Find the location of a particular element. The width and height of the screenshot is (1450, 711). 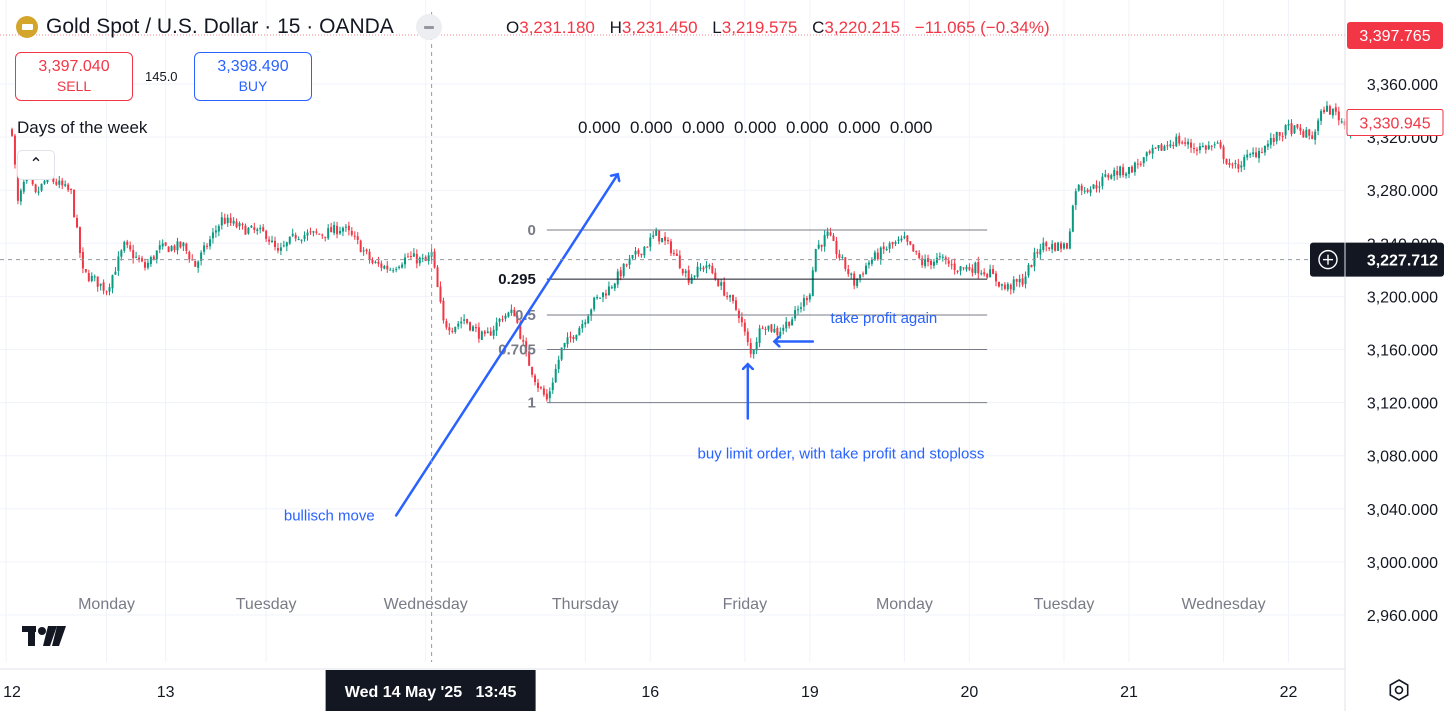

price-tick-label: 3,280.000 is located at coordinates (1402, 191).